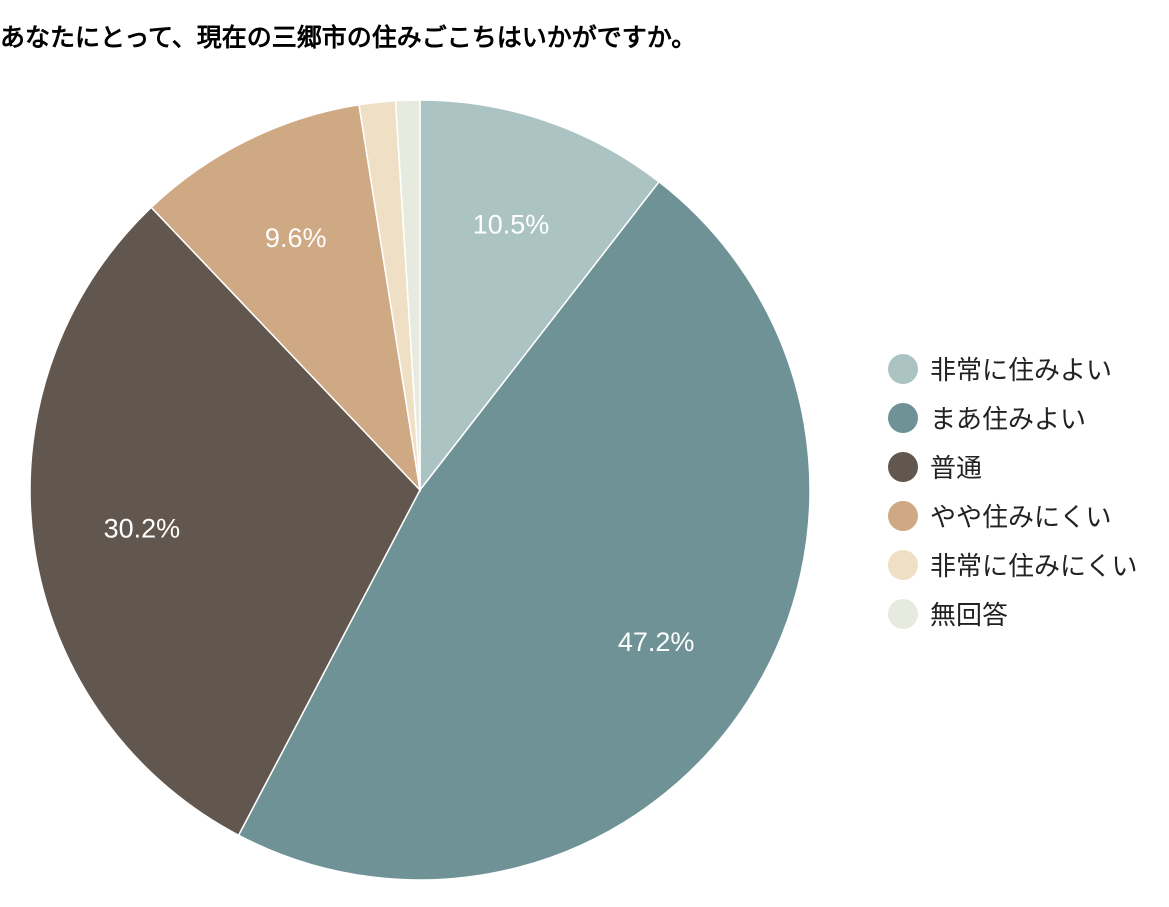 This screenshot has width=1169, height=907. Describe the element at coordinates (142, 529) in the screenshot. I see `data-label-3: 30.2%` at that location.